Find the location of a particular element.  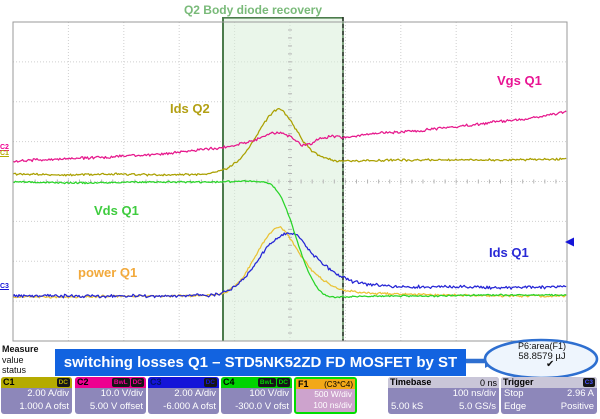

timebase-position: 0 ns is located at coordinates (488, 382).